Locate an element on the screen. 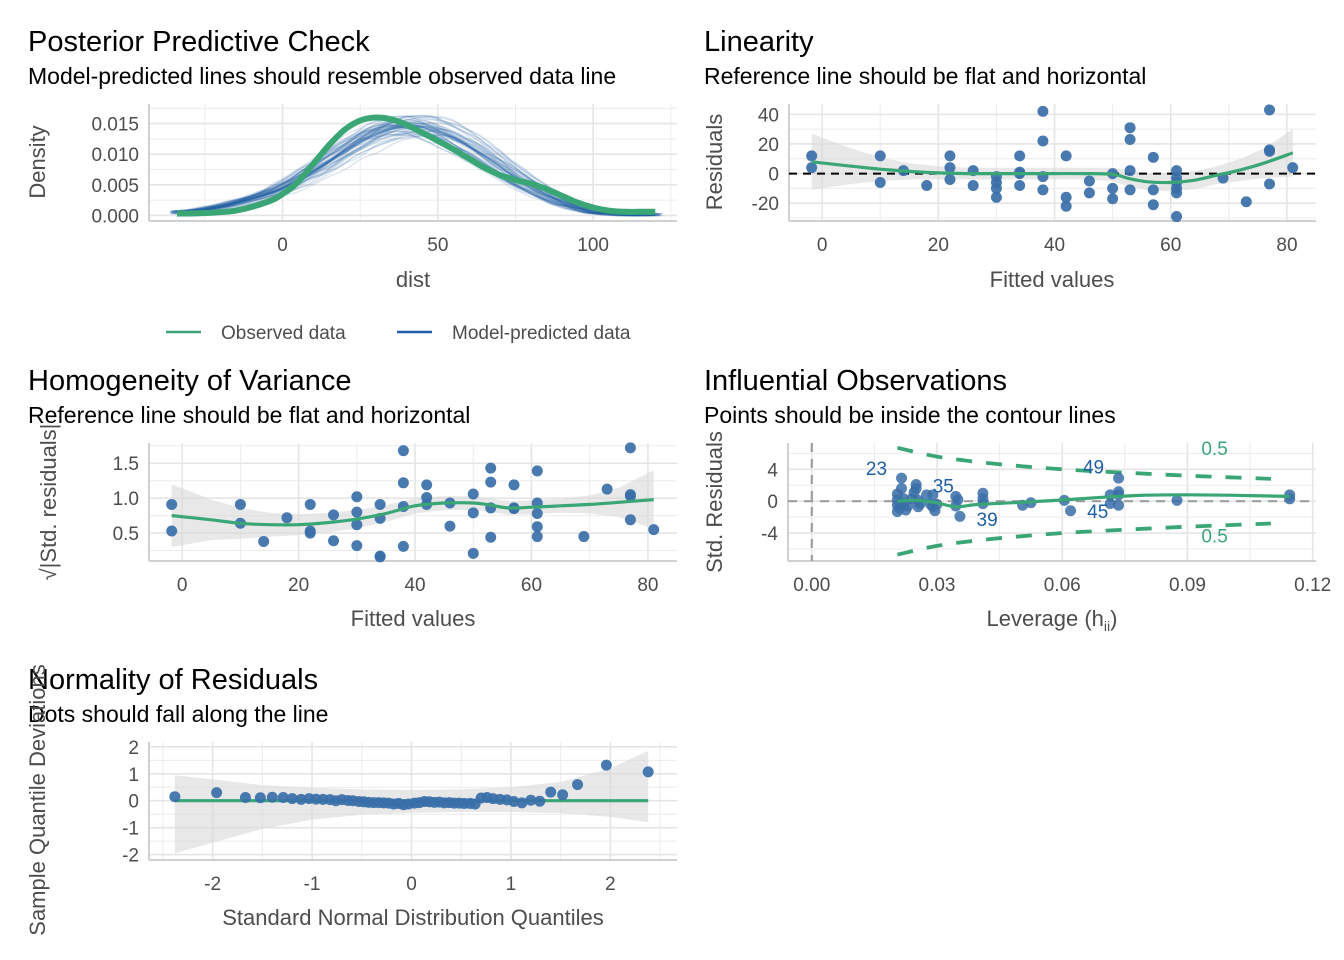 This screenshot has height=960, width=1344. cooks-distance-contour-upper is located at coordinates (1084, 463).